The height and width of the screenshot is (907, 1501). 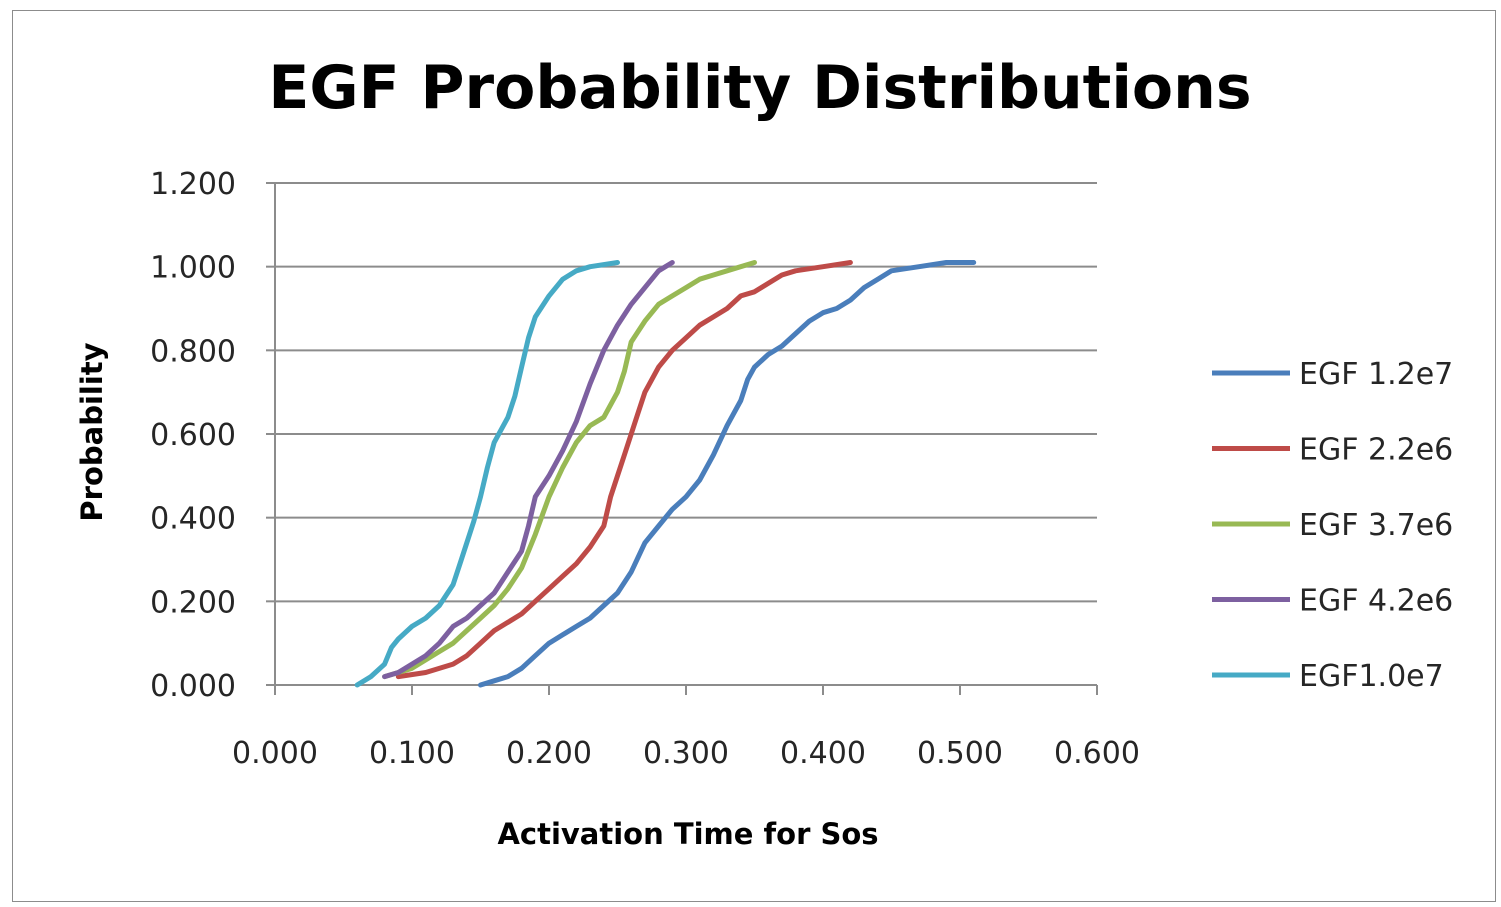 I want to click on y-tick-label: 0.200, so click(x=193, y=602).